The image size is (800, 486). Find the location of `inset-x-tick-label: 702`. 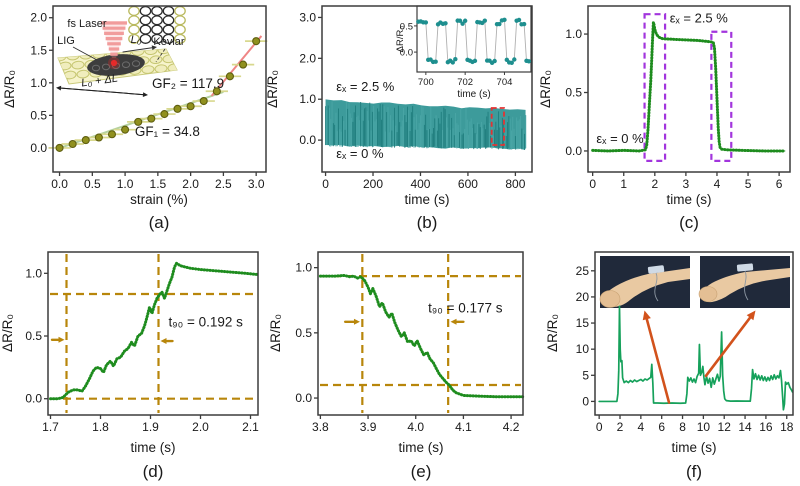

inset-x-tick-label: 702 is located at coordinates (465, 82).